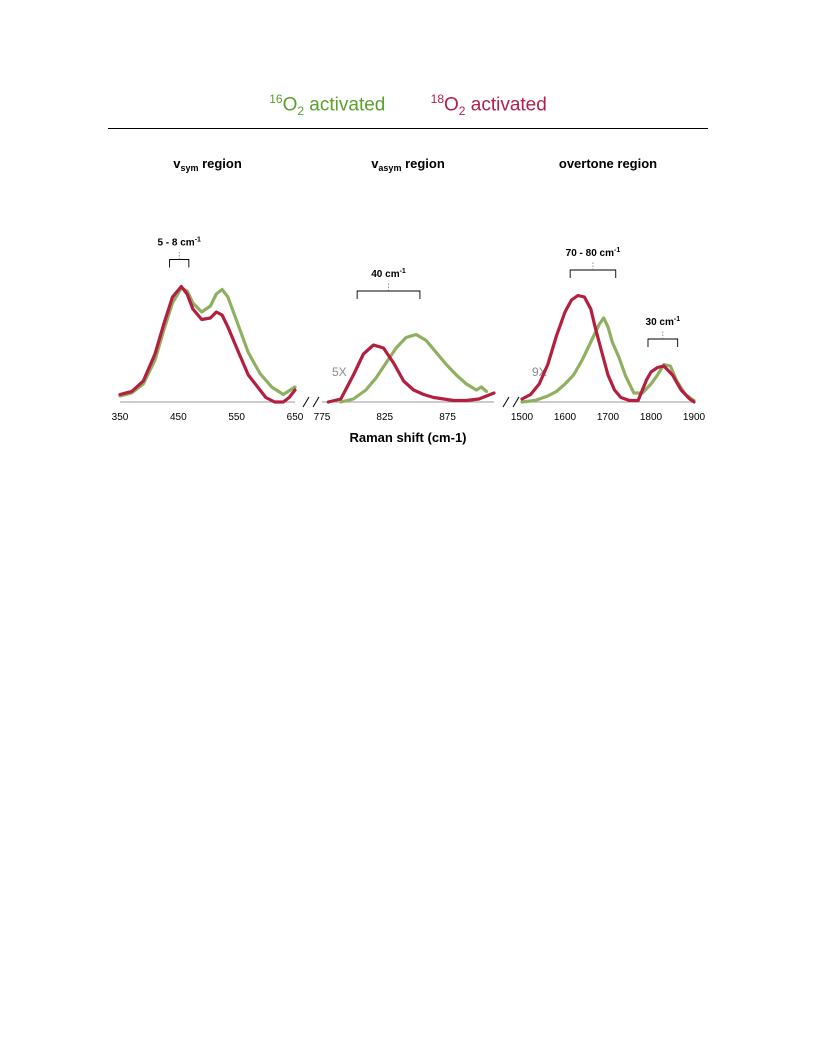 This screenshot has width=816, height=1056. I want to click on legend-item-16o2: 16O2 activated, so click(327, 105).